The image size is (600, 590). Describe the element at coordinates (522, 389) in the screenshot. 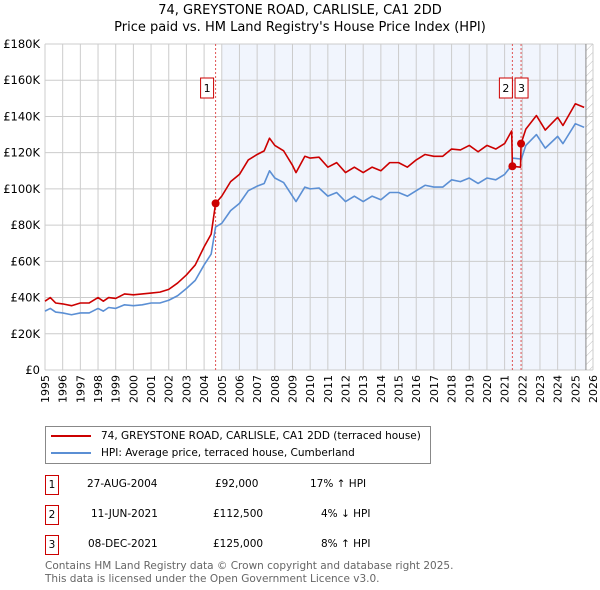

I see `x-tick-label: 2022` at that location.